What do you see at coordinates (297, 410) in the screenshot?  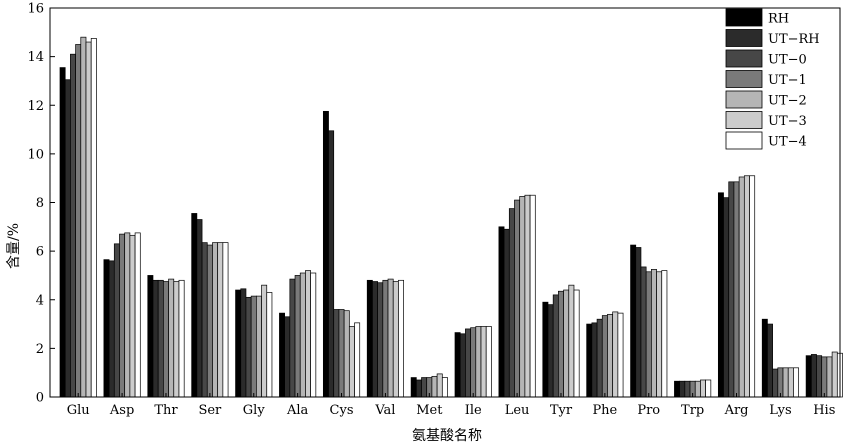 I see `x-tick-label-ala: Ala` at bounding box center [297, 410].